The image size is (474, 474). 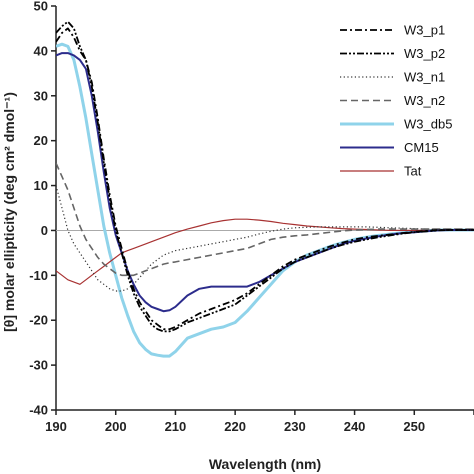 I want to click on y-tick-label: -20, so click(x=38, y=320).